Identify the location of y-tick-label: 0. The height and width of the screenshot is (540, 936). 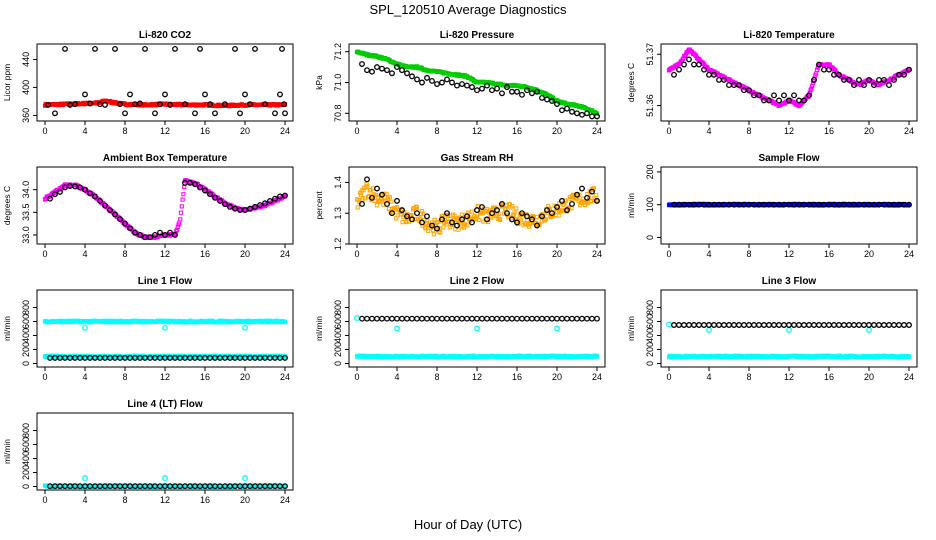
(338, 363).